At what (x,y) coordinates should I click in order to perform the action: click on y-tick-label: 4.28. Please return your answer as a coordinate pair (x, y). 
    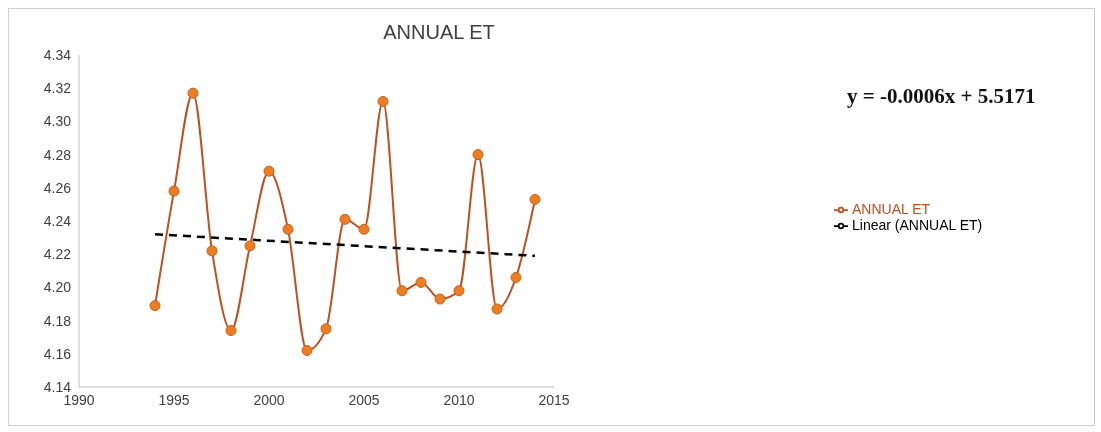
    Looking at the image, I should click on (57, 154).